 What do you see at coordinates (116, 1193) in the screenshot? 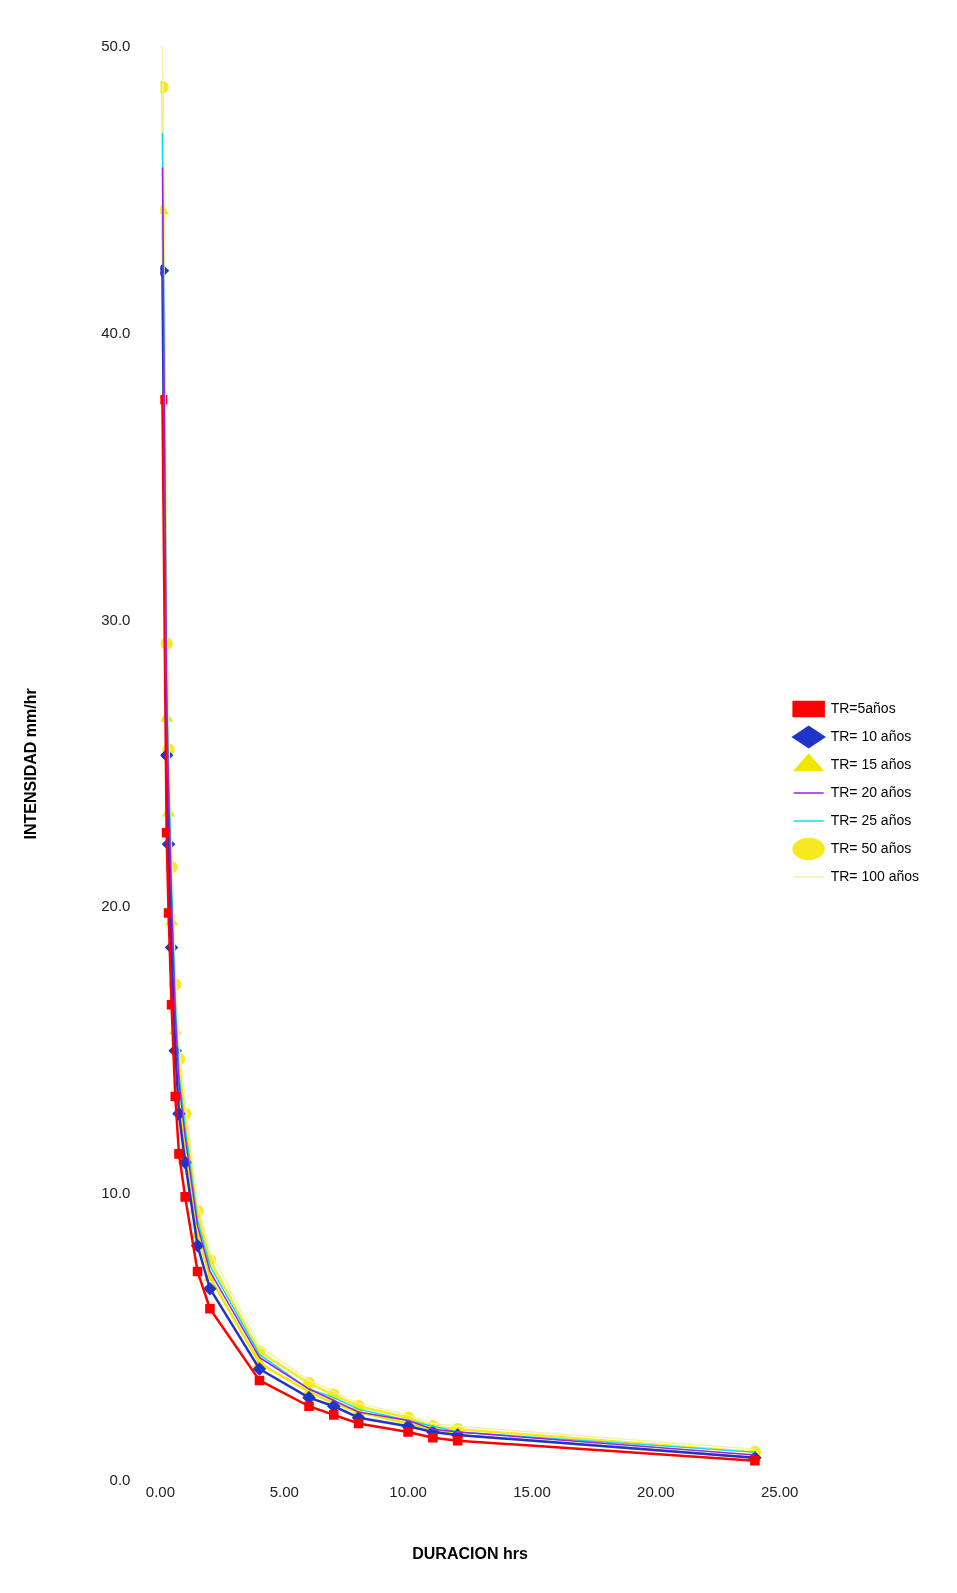
I see `y-tick-label: 10.0` at bounding box center [116, 1193].